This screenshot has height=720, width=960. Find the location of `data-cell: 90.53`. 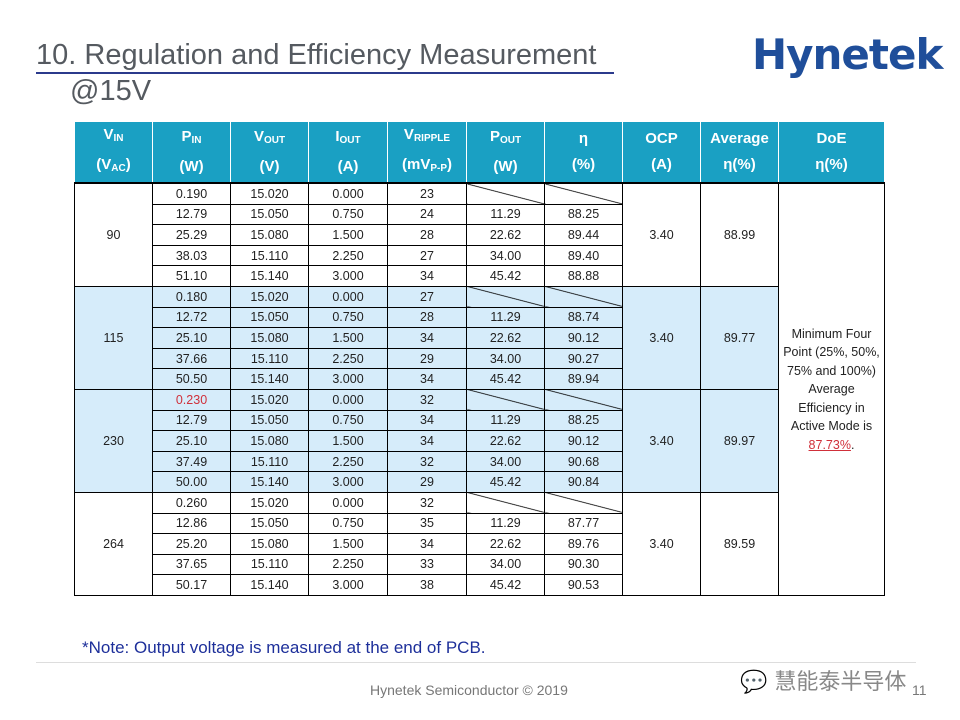

data-cell: 90.53 is located at coordinates (583, 585).